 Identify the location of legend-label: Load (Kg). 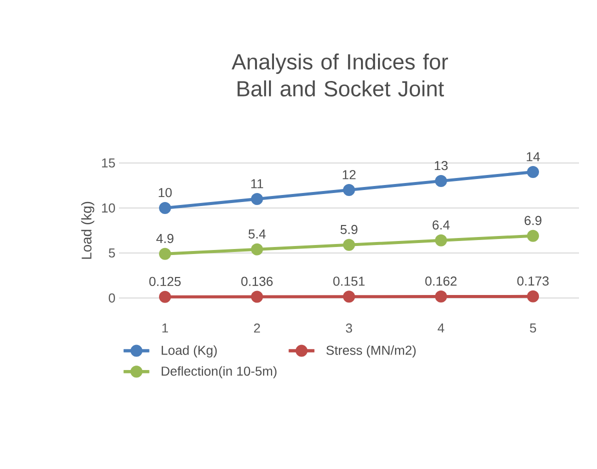
(189, 351).